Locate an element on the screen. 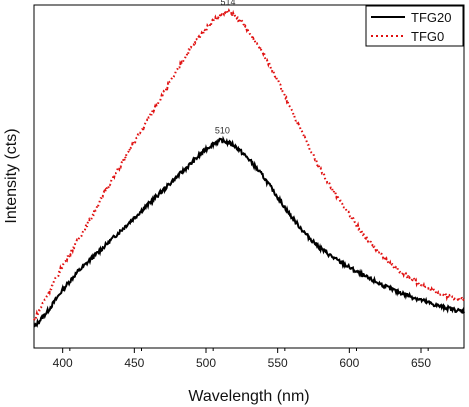  x-tick-label-600: 600 is located at coordinates (349, 363).